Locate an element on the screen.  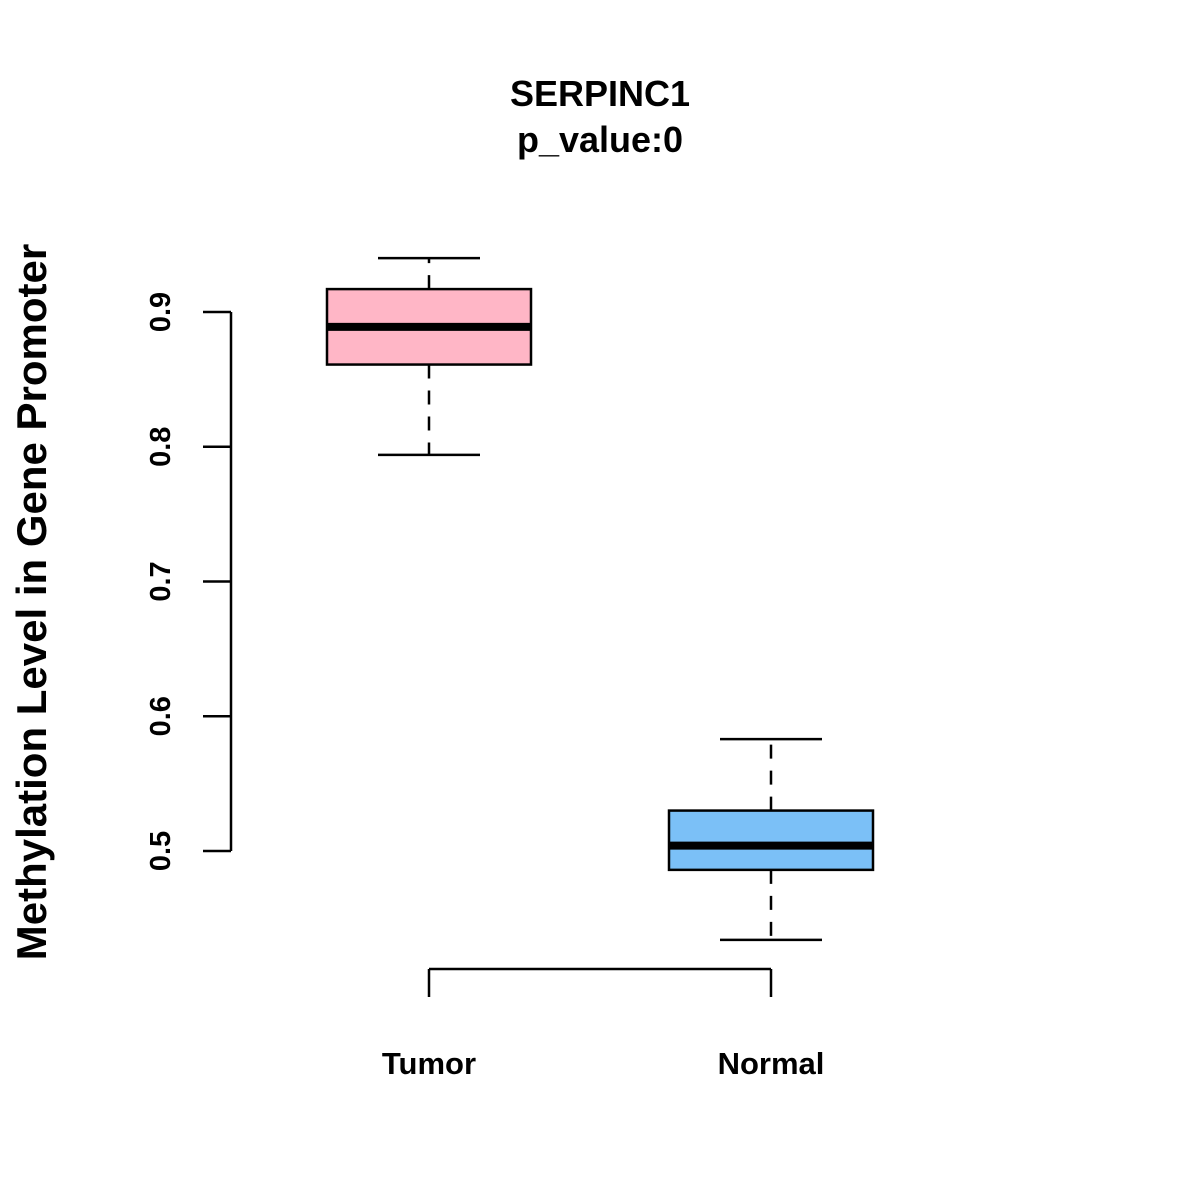
y-tick-label: 0.6 is located at coordinates (161, 716).